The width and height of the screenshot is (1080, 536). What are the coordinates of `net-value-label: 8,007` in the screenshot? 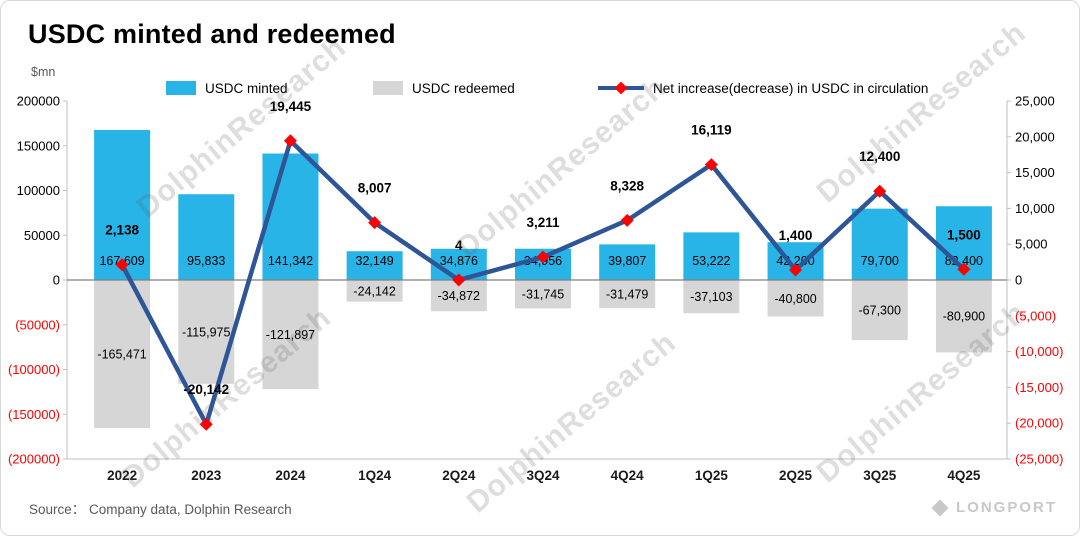 It's located at (375, 188).